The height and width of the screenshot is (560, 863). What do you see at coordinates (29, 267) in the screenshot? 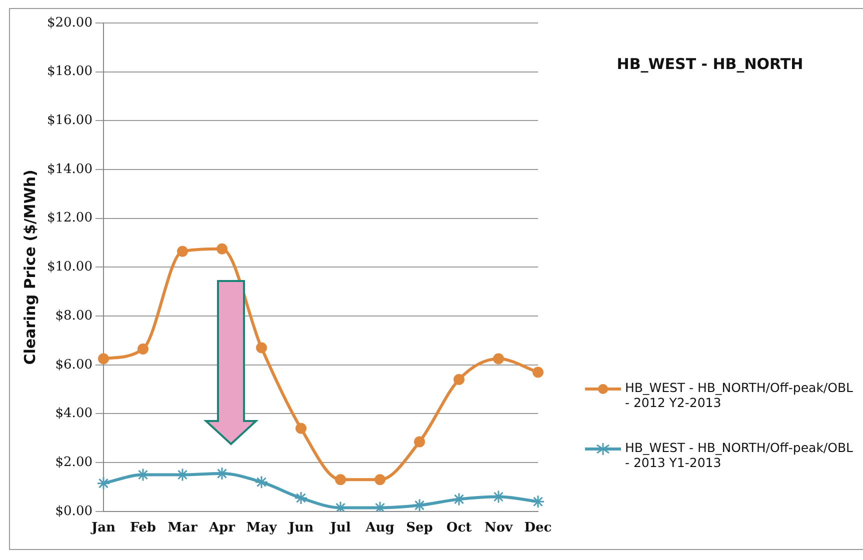
I see `y-axis-title: Clearing Price ($/MWh)` at bounding box center [29, 267].